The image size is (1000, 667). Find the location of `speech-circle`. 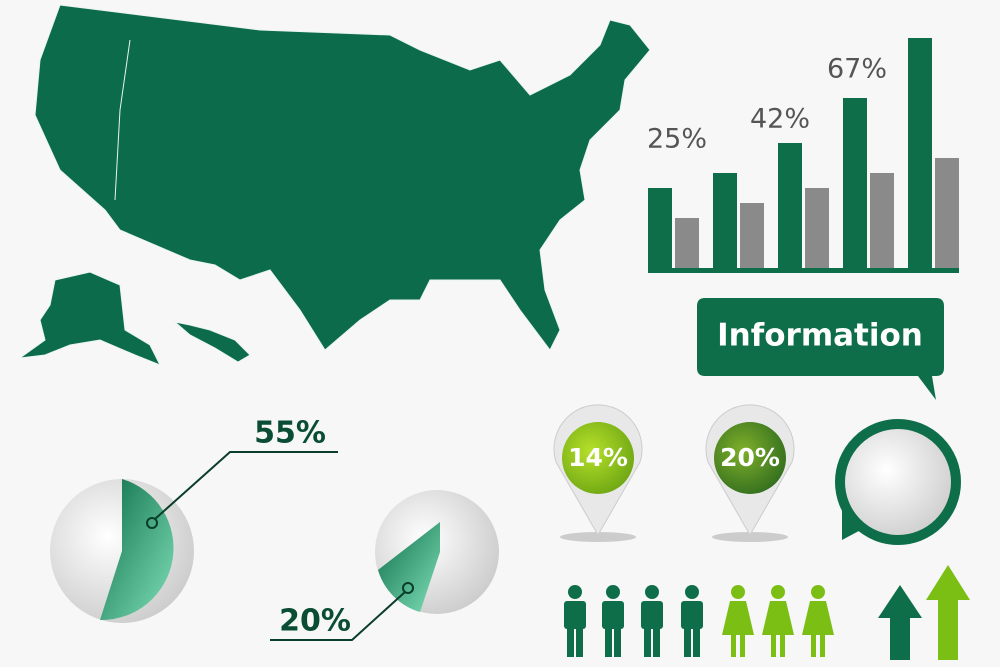

speech-circle is located at coordinates (898, 482).